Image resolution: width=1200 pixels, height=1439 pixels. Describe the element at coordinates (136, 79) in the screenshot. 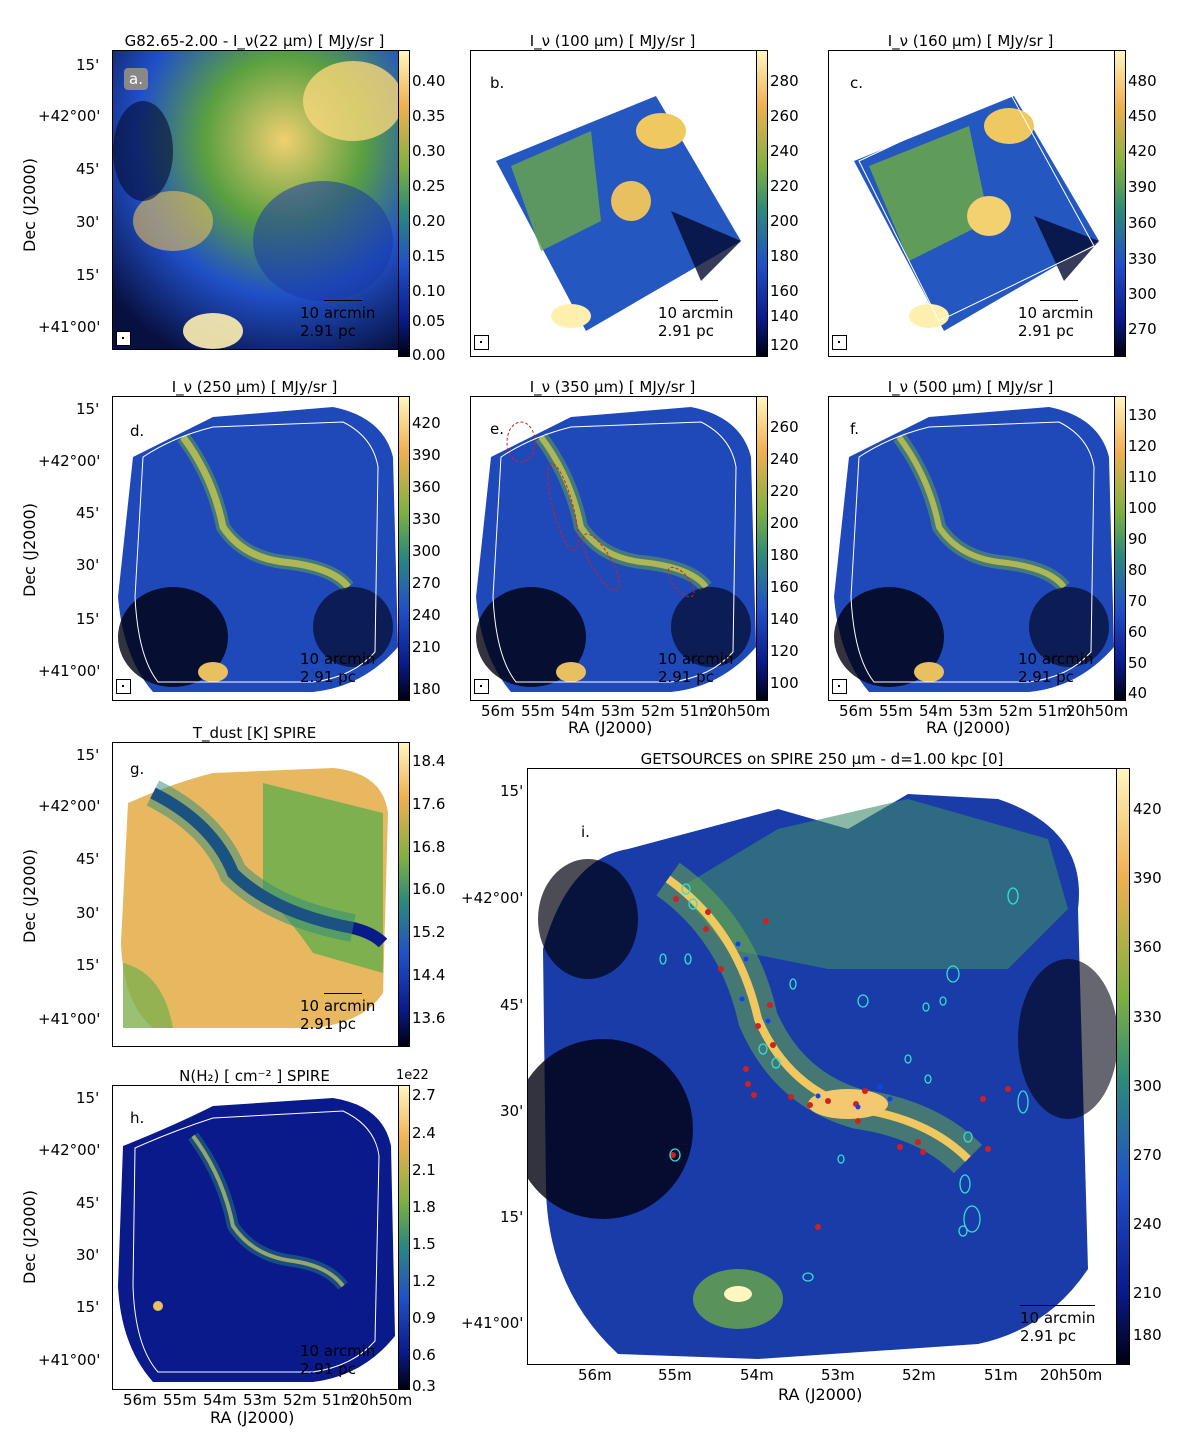

I see `panel-a-label: a.` at that location.